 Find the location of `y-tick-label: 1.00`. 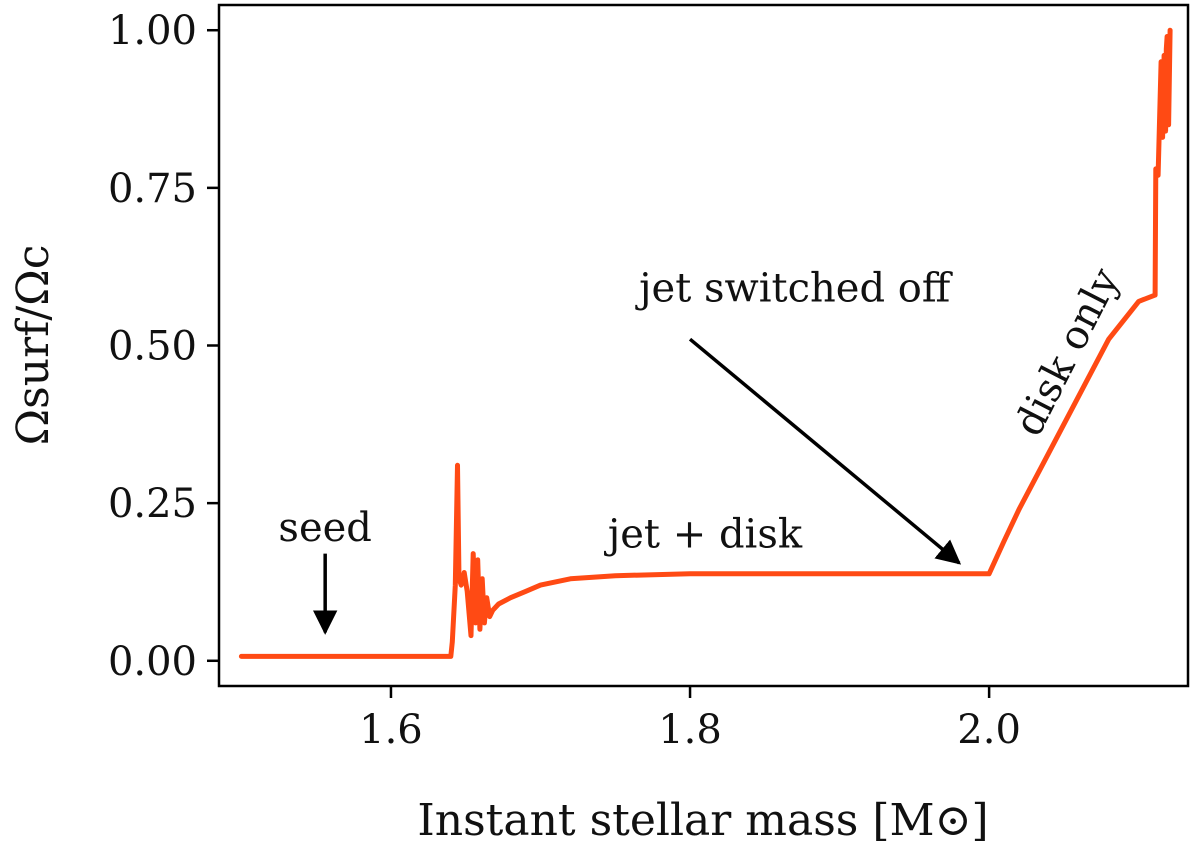

y-tick-label: 1.00 is located at coordinates (152, 31).